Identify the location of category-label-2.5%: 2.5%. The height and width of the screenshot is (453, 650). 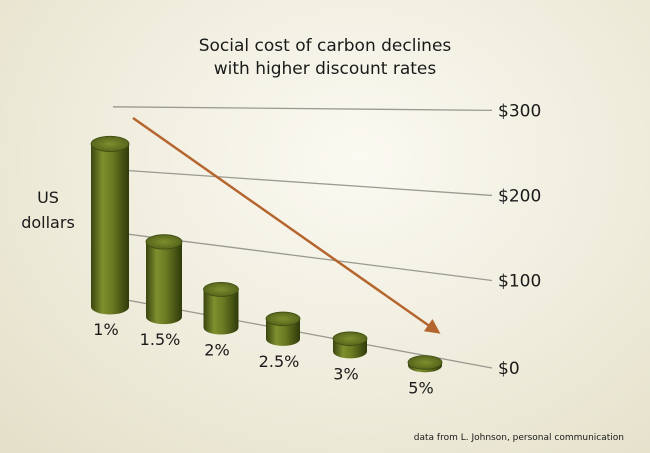
(279, 361).